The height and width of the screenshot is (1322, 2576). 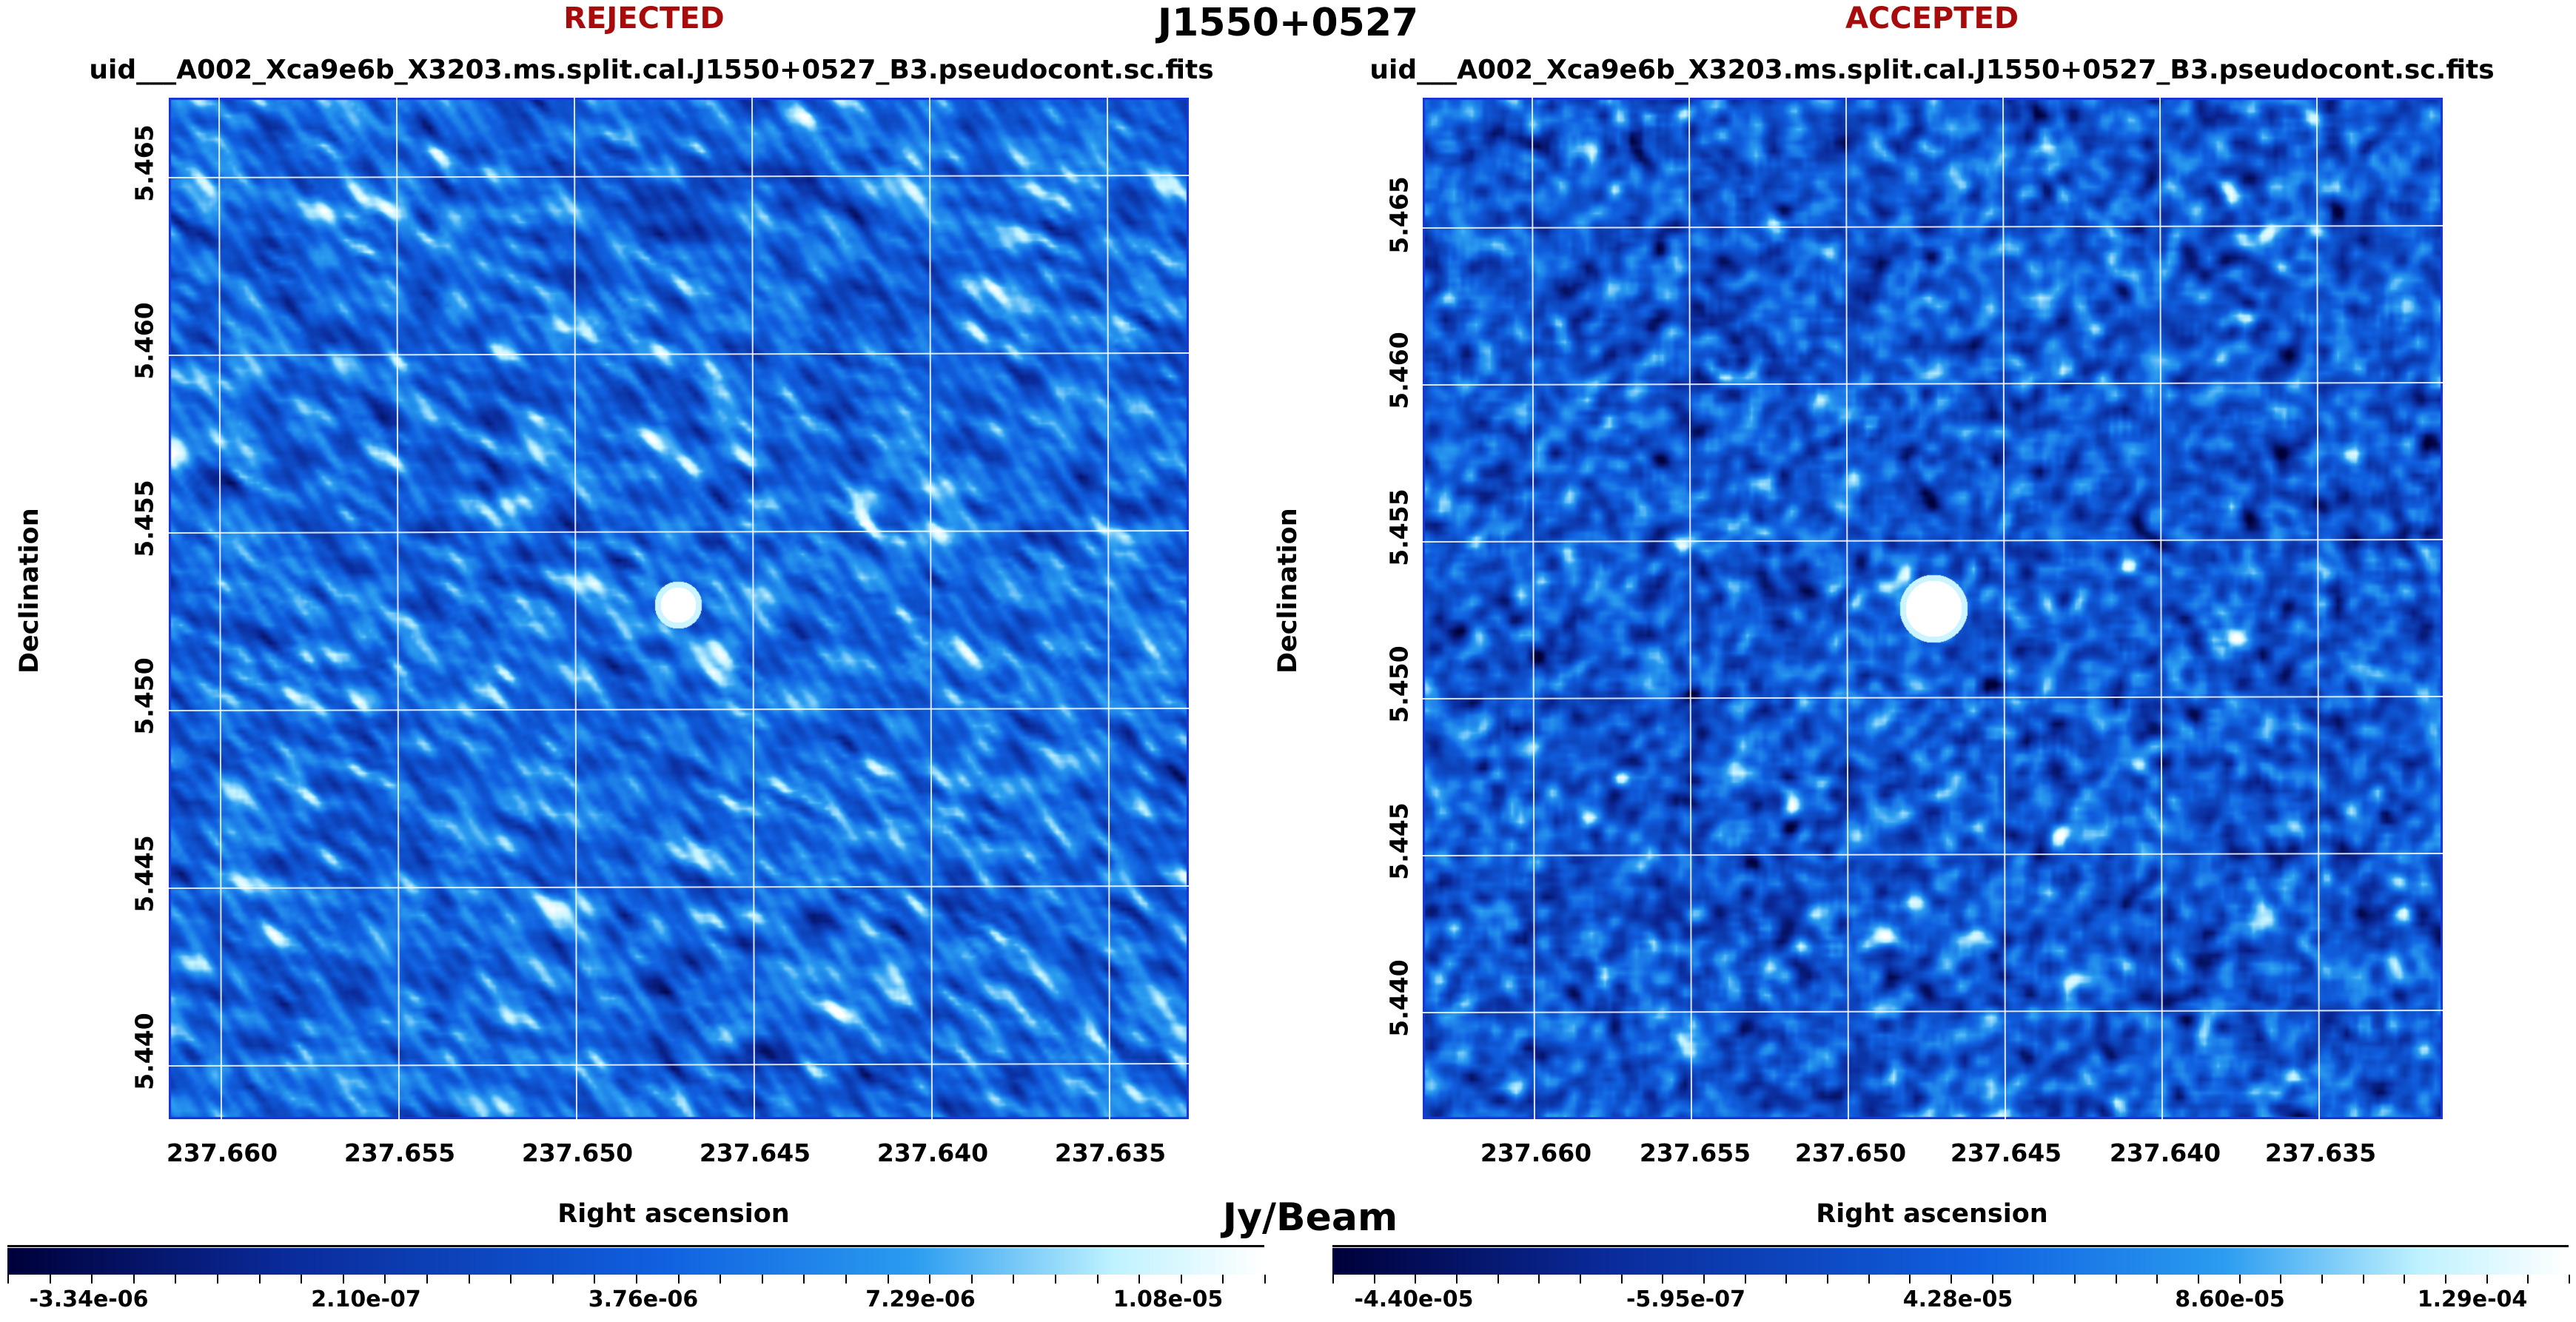 I want to click on left-xlabel: Right ascension, so click(x=673, y=1214).